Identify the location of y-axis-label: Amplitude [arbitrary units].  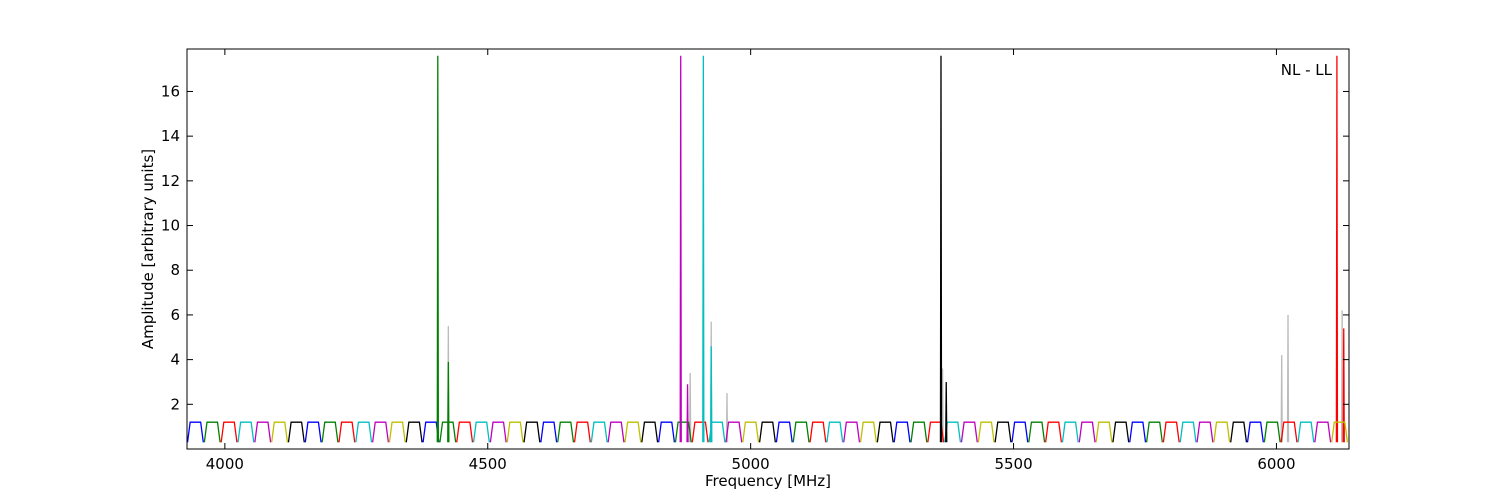
(148, 249).